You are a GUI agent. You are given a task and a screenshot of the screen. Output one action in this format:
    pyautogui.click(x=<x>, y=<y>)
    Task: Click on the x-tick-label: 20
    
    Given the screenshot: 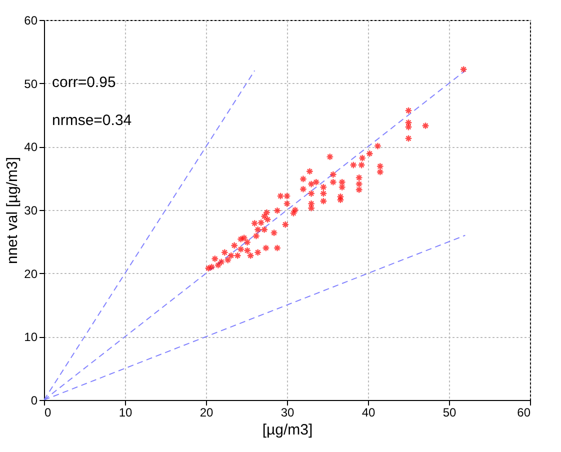 What is the action you would take?
    pyautogui.click(x=207, y=413)
    